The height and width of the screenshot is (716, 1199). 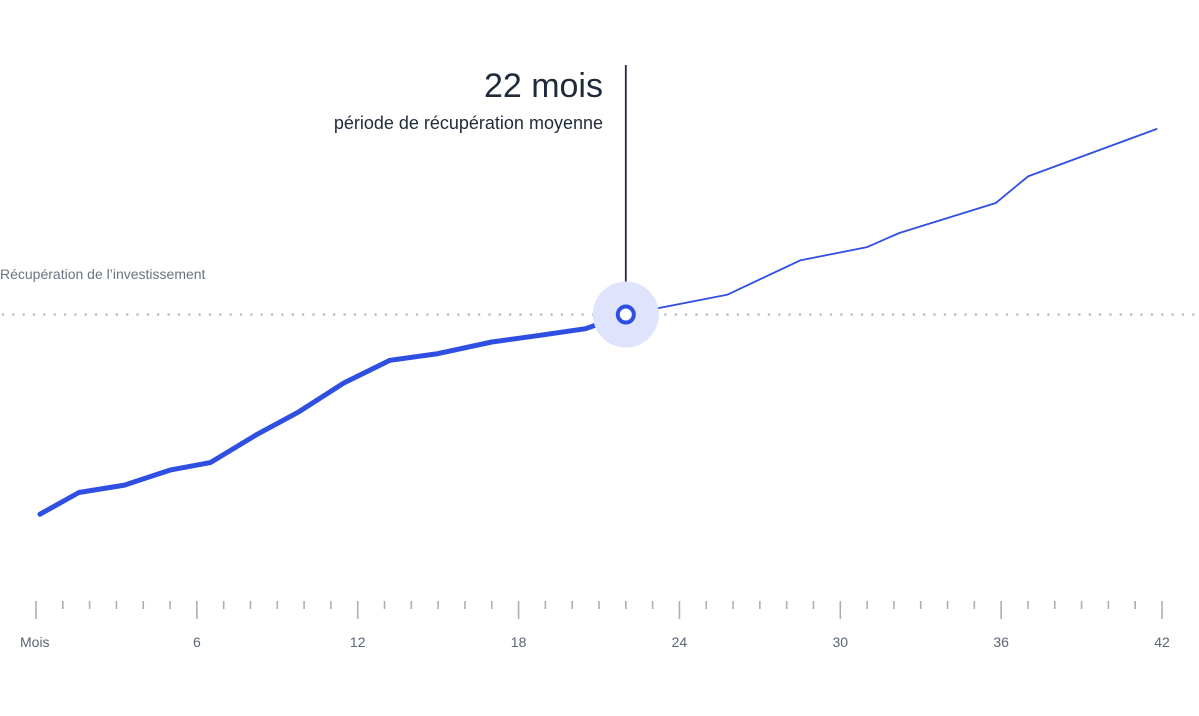 What do you see at coordinates (680, 642) in the screenshot?
I see `x-tick-label: 24` at bounding box center [680, 642].